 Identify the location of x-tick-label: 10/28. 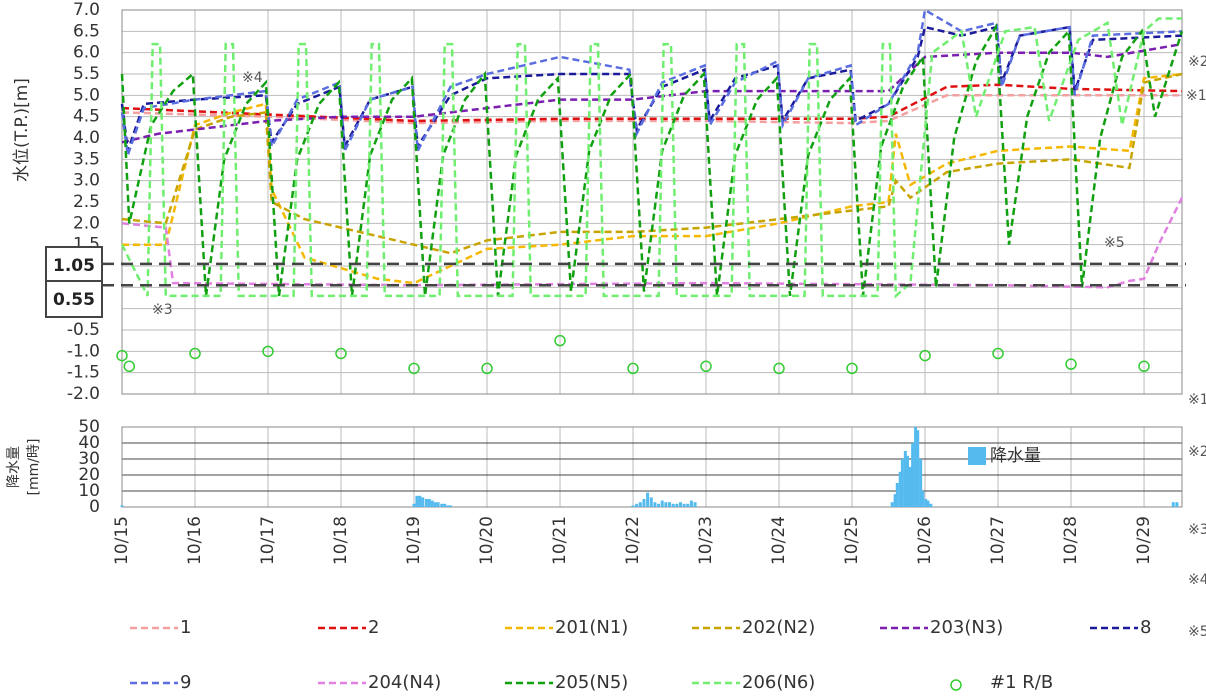
(1071, 540).